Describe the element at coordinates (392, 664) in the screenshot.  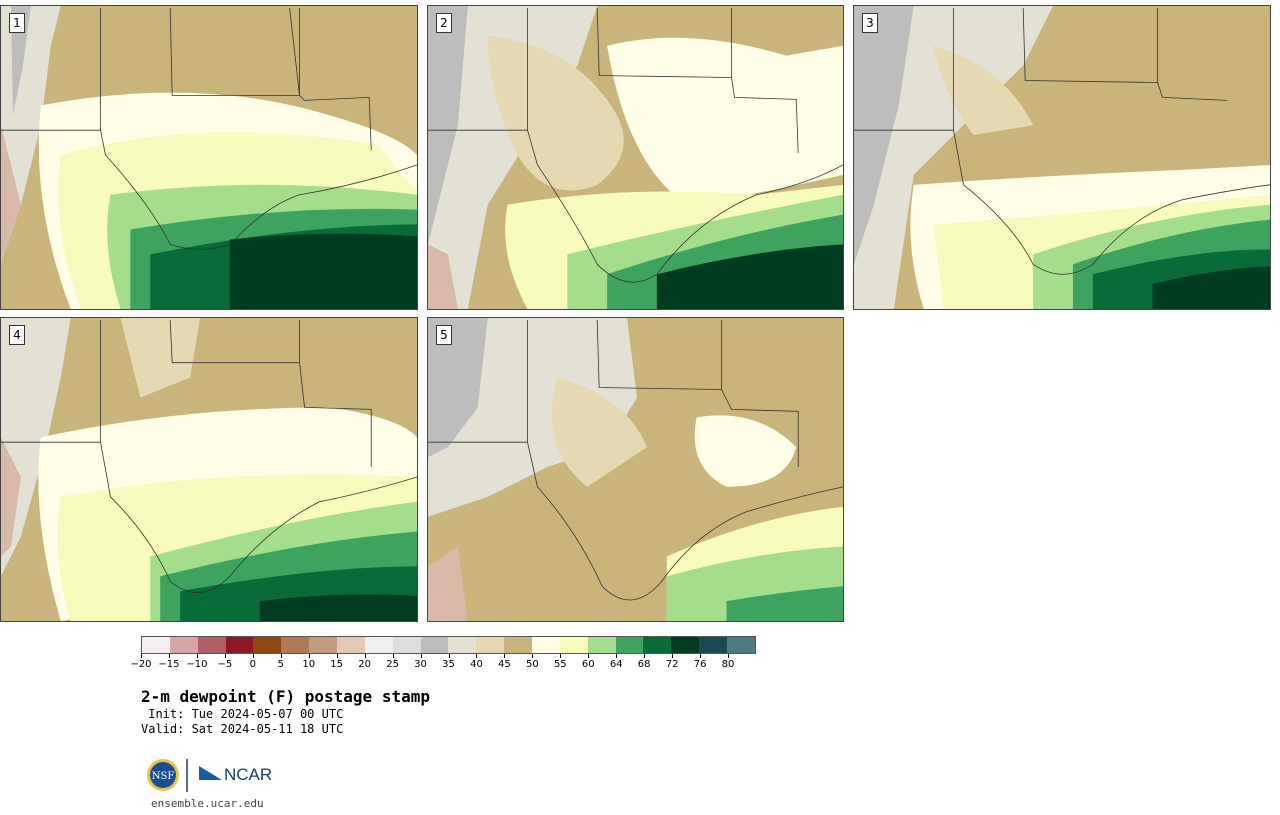
I see `colorbar-tick-label: 25` at that location.